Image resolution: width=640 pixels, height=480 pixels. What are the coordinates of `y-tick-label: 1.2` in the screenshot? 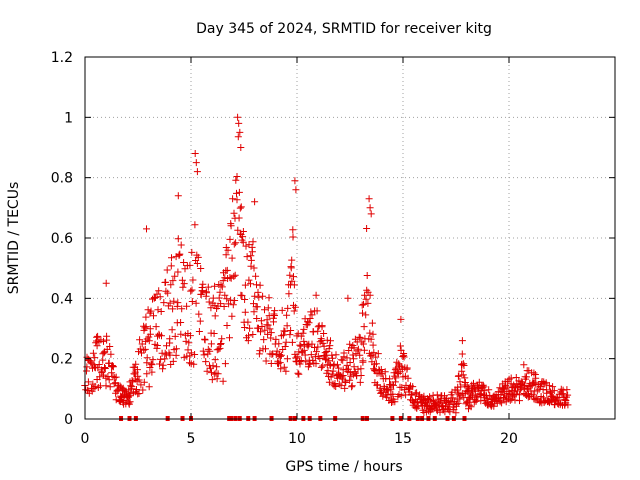 It's located at (62, 58).